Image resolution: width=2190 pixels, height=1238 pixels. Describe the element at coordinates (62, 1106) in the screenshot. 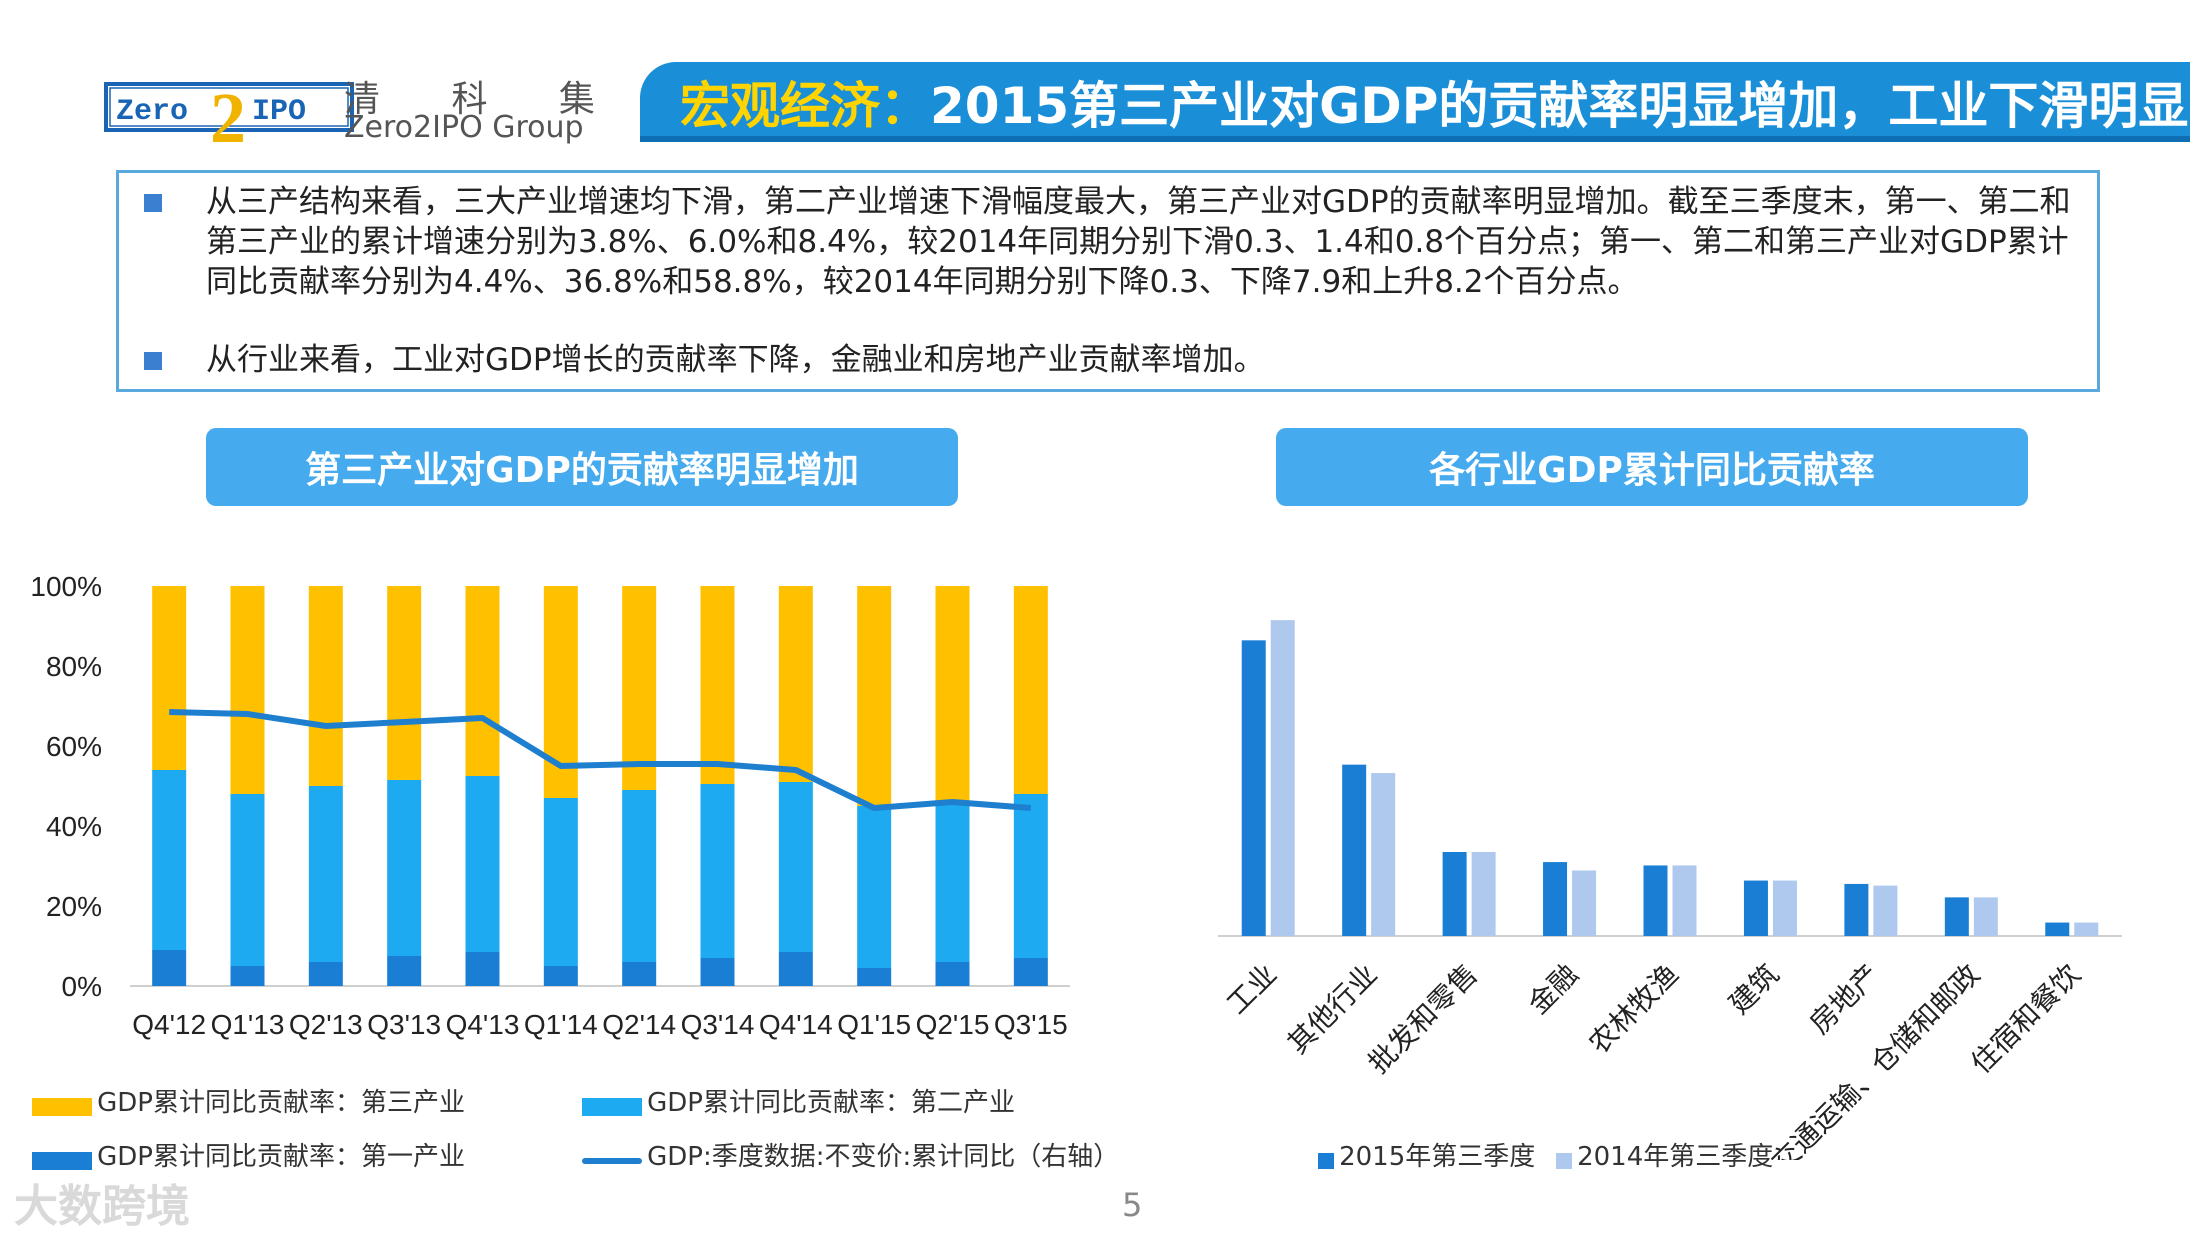

I see `legend-swatch-tertiary` at that location.